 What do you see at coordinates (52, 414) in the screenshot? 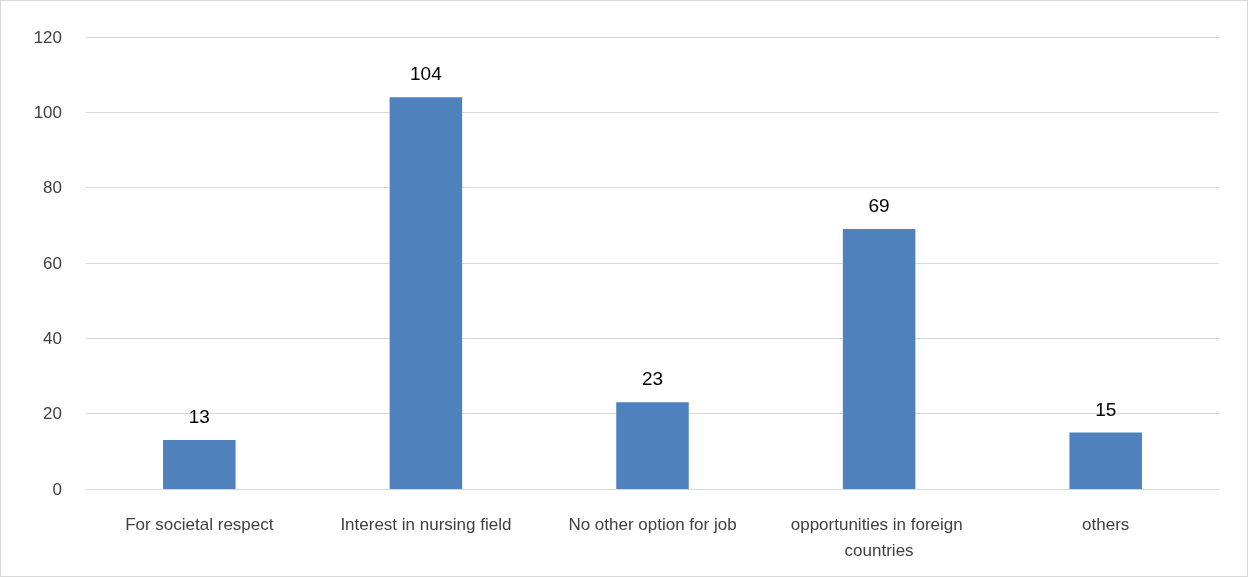
I see `y-tick-label: 20` at bounding box center [52, 414].